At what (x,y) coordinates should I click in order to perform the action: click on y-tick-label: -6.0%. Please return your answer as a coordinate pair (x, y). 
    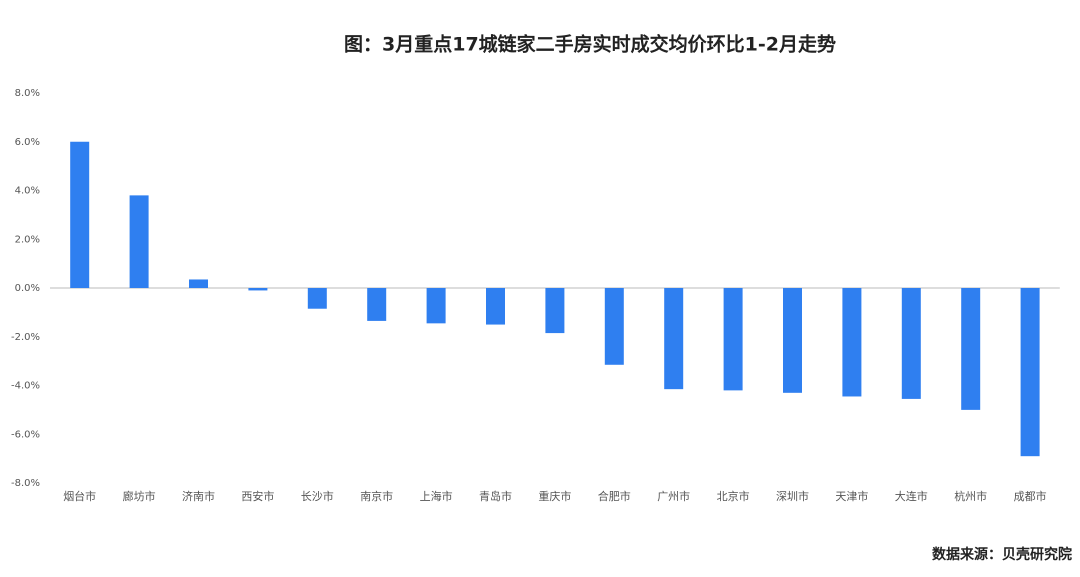
    Looking at the image, I should click on (25, 434).